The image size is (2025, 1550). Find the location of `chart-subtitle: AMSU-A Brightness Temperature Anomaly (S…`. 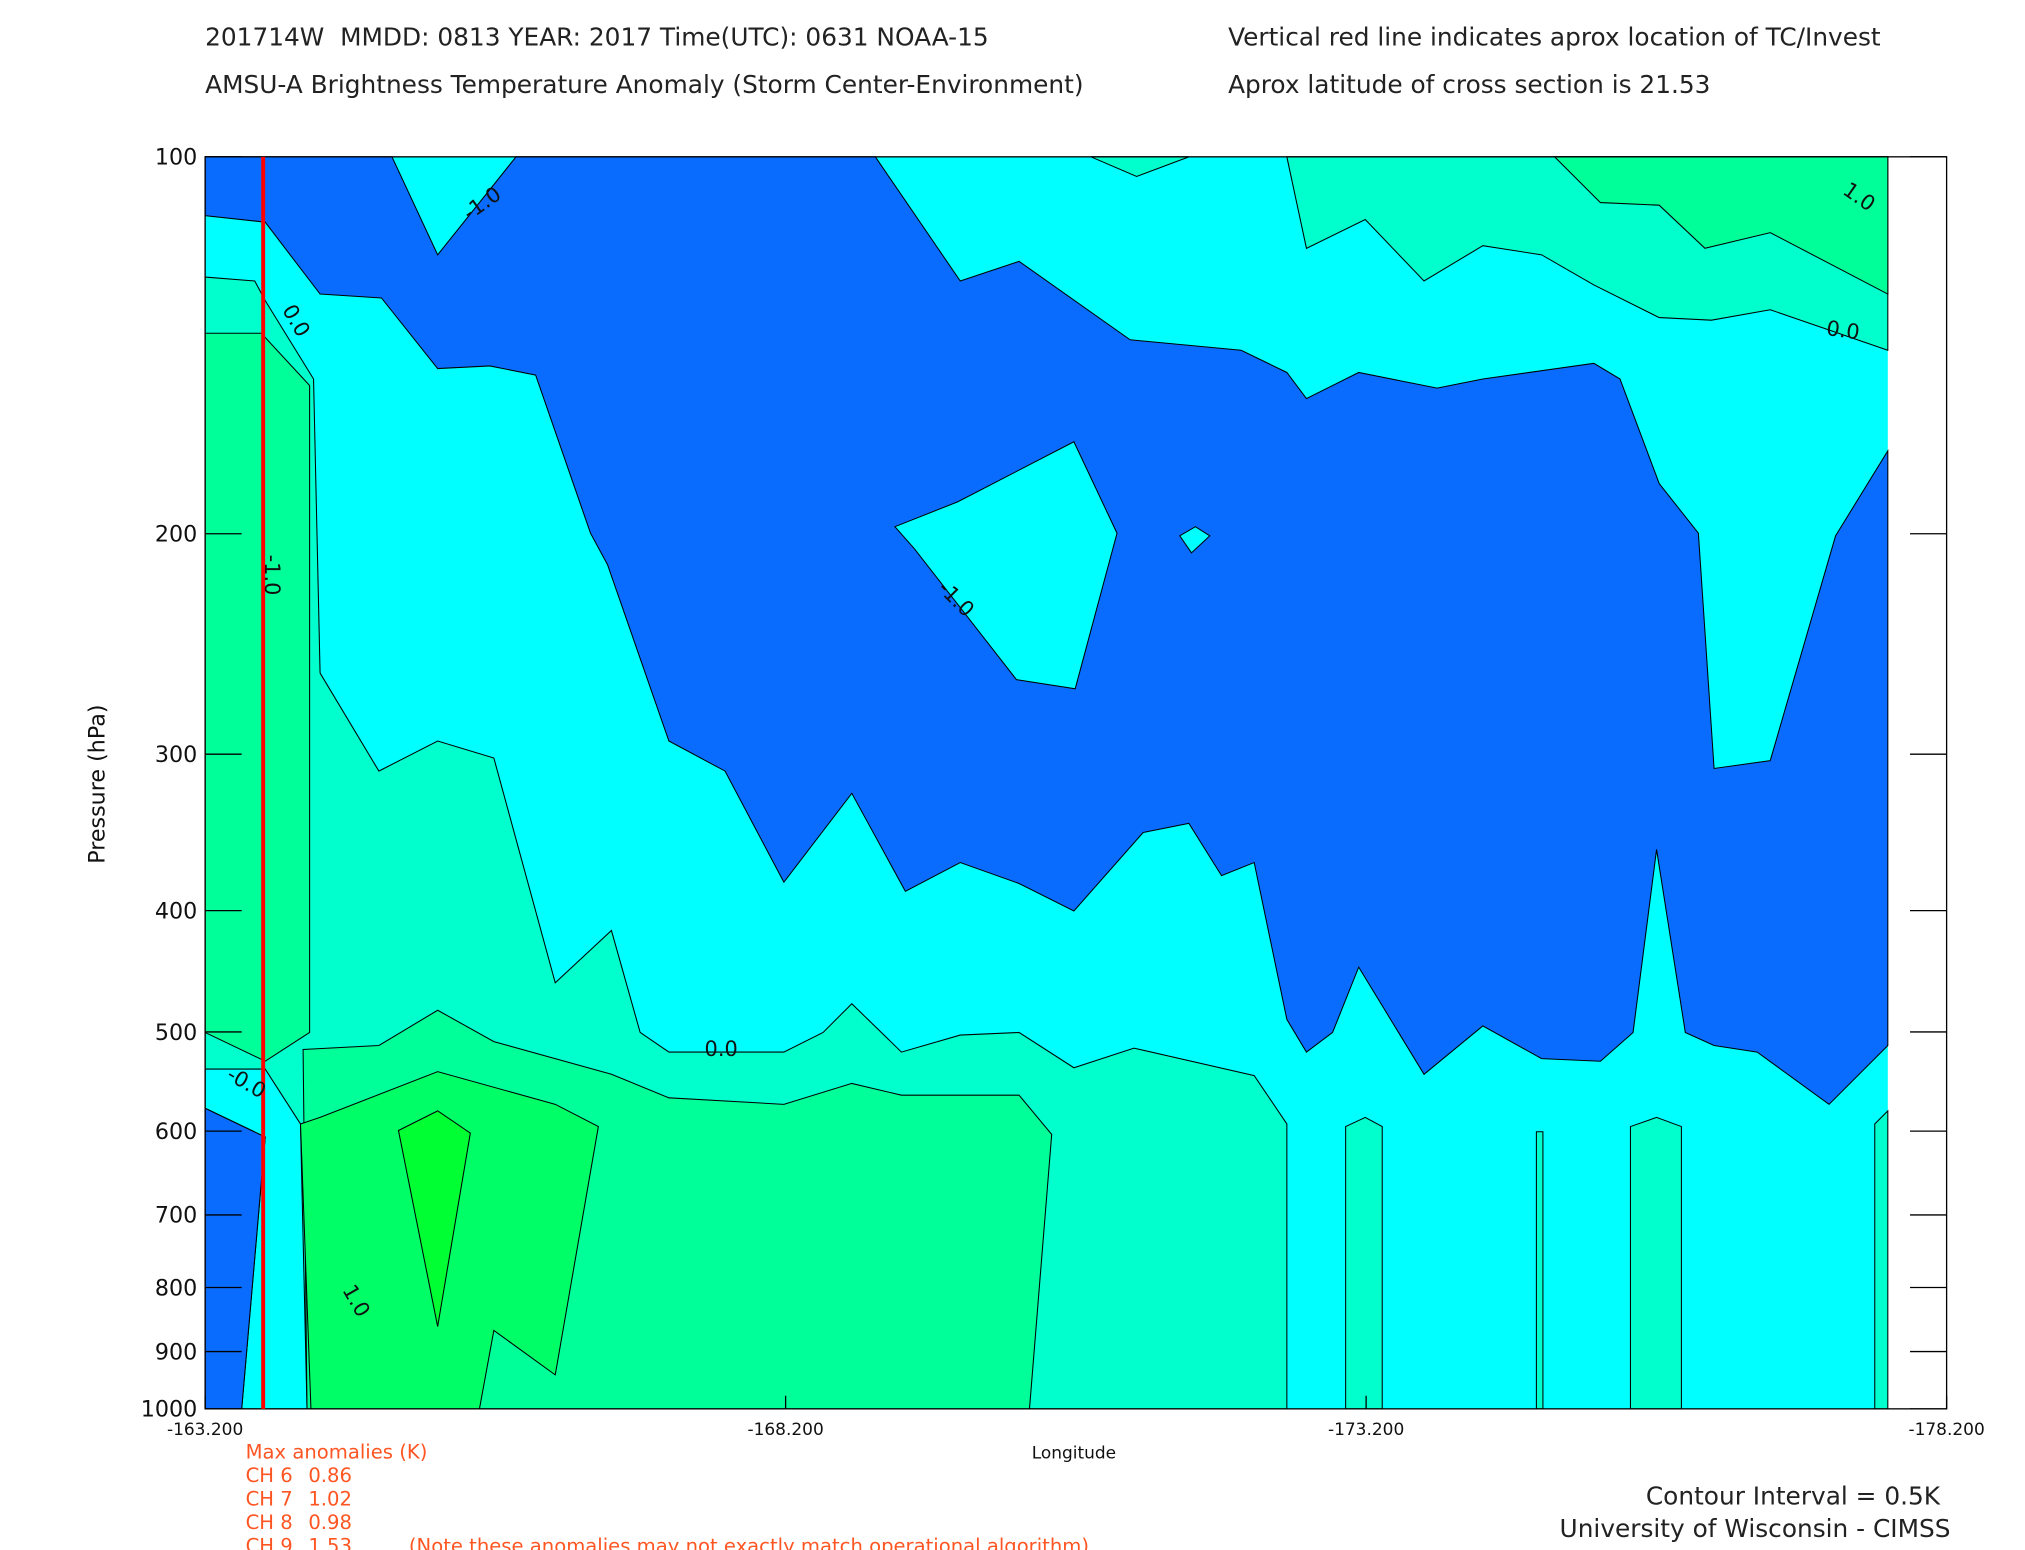

chart-subtitle: AMSU-A Brightness Temperature Anomaly (S… is located at coordinates (644, 84).